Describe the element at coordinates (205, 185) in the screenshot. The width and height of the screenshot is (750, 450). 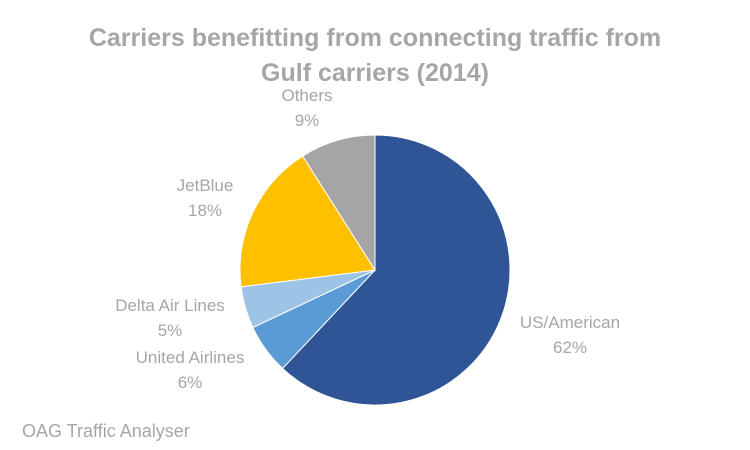
I see `slice-label: JetBlue` at that location.